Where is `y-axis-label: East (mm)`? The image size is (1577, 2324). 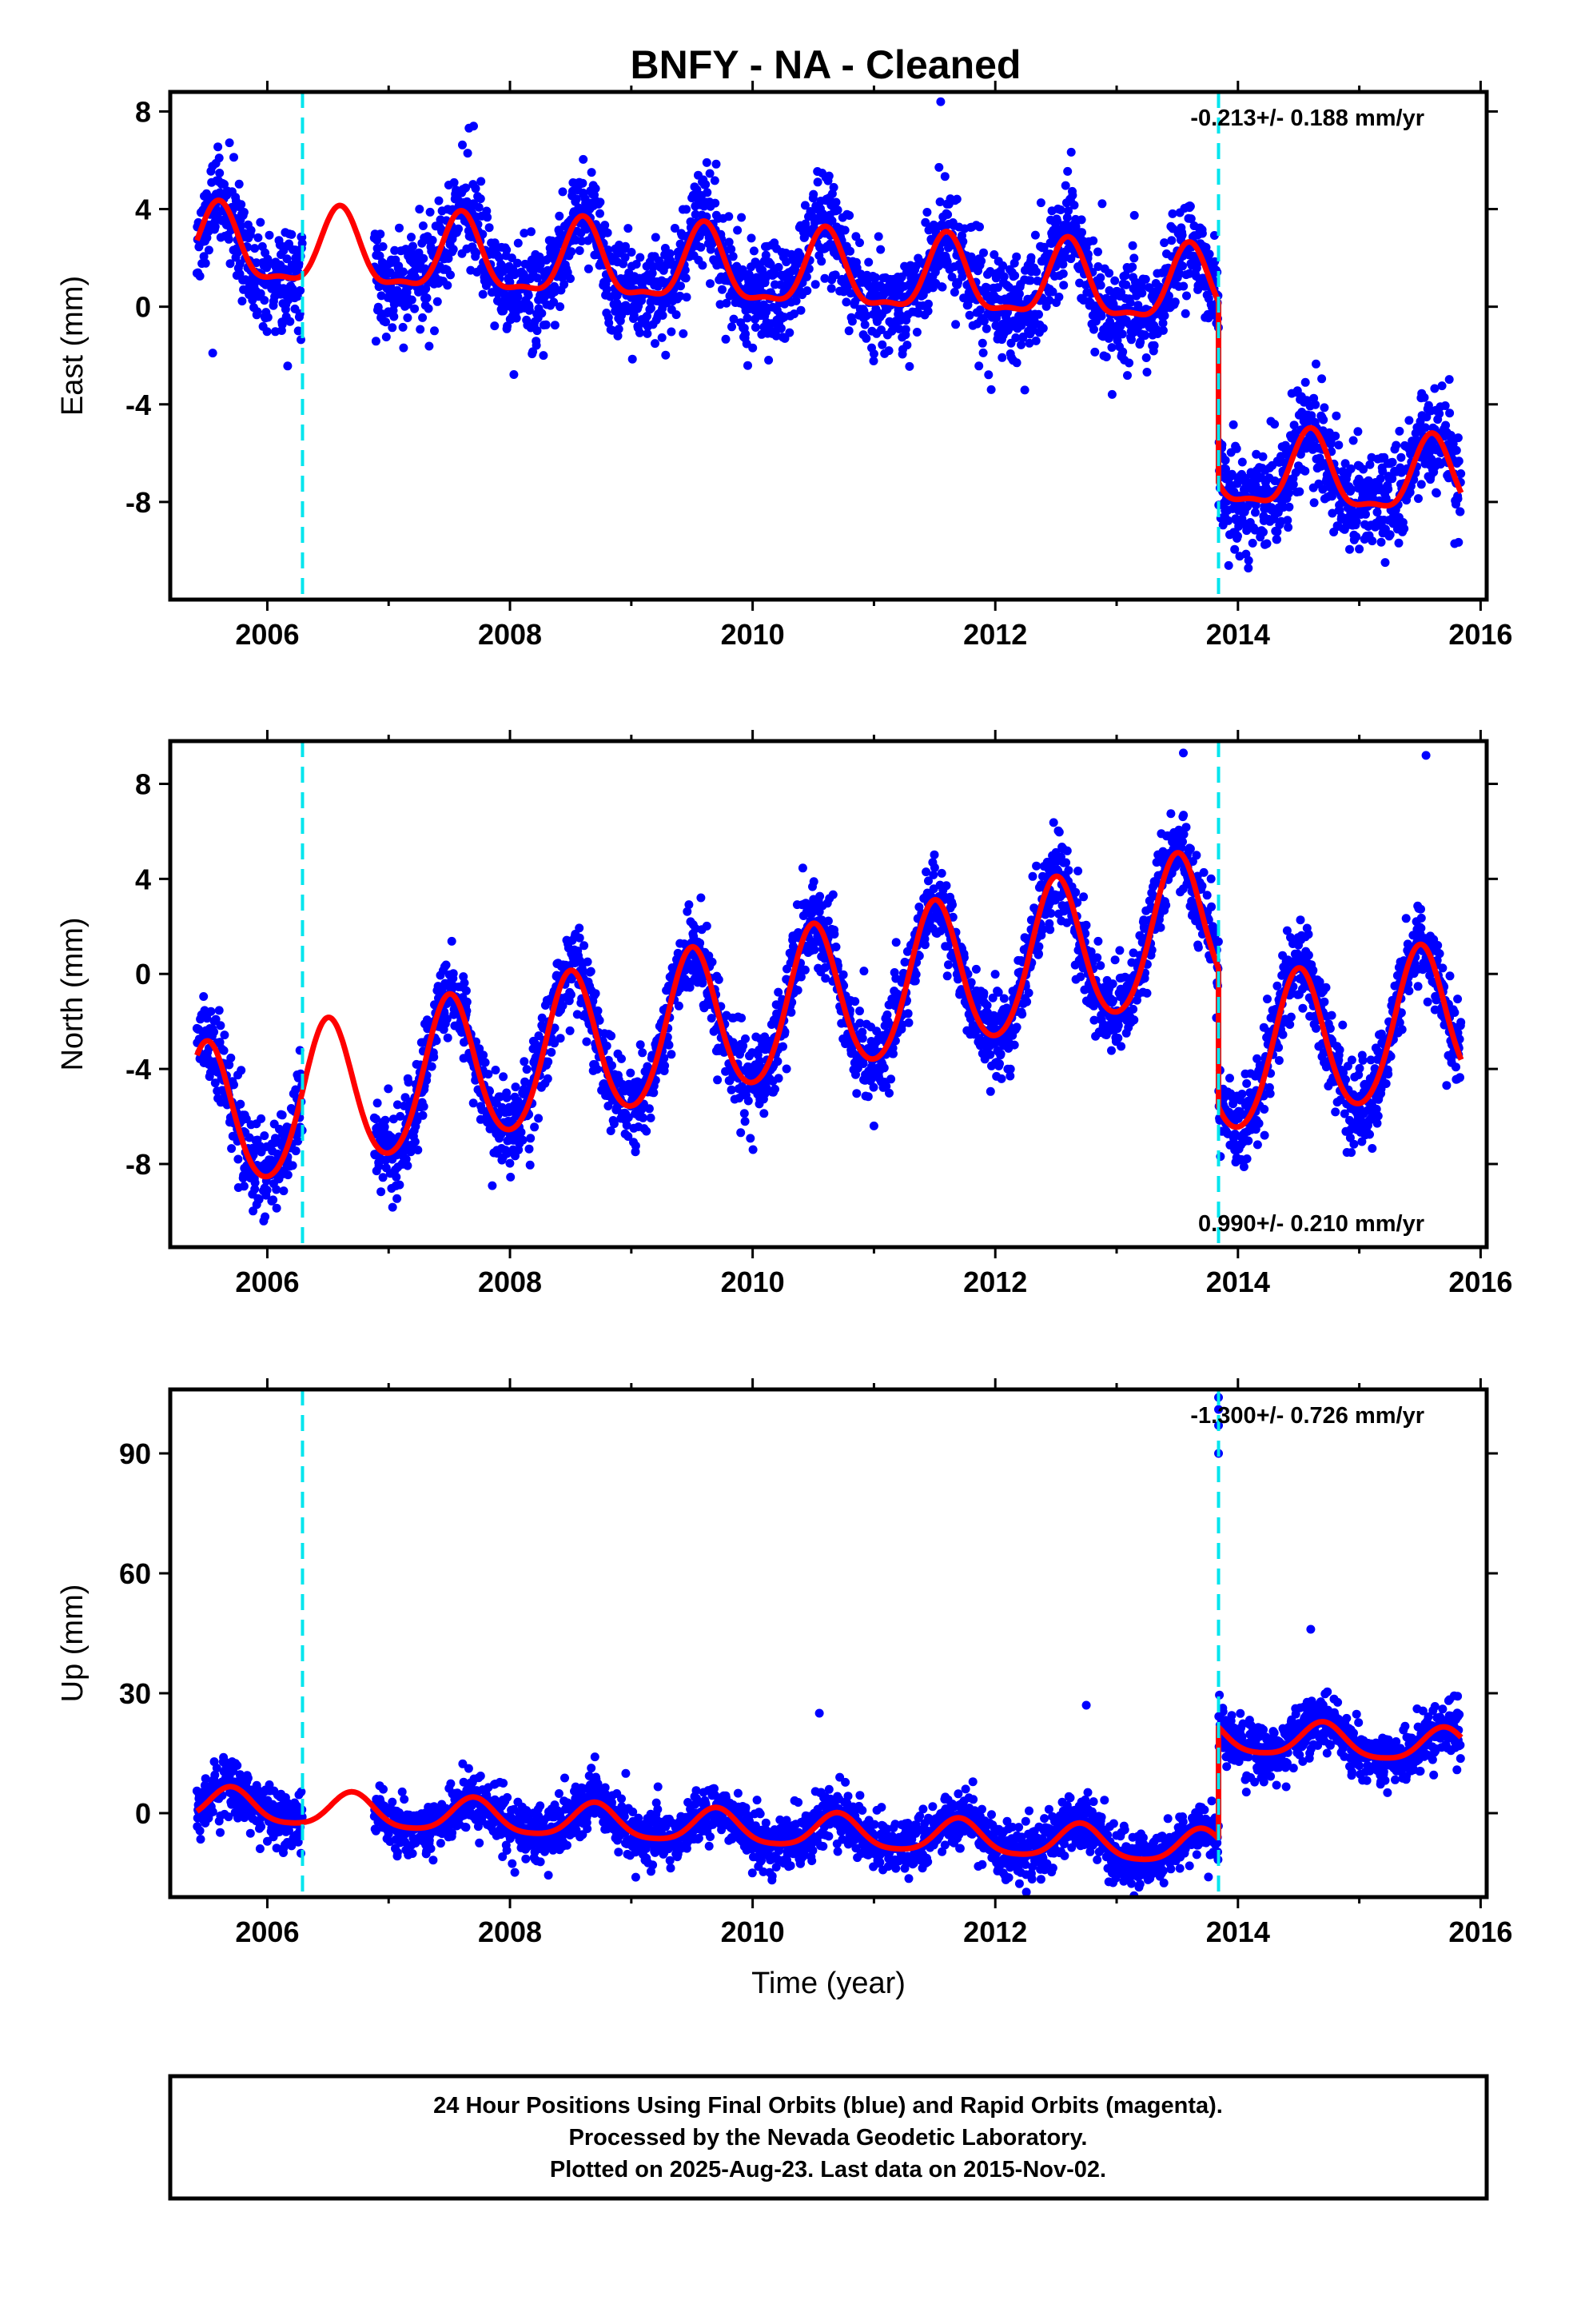
y-axis-label: East (mm) is located at coordinates (73, 346).